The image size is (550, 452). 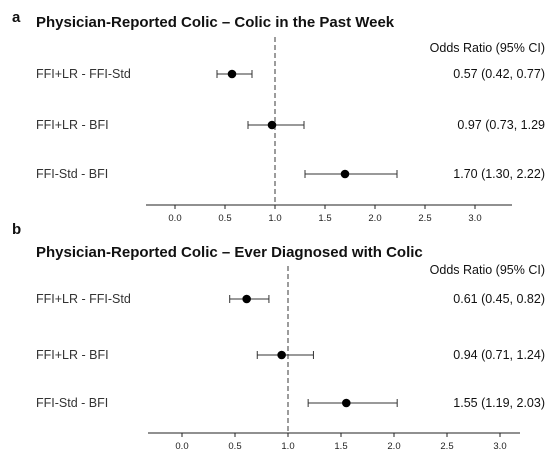 I want to click on forest-row: FFI-Std - BFI 1.55 (1.19, 2.03), so click(x=290, y=403).